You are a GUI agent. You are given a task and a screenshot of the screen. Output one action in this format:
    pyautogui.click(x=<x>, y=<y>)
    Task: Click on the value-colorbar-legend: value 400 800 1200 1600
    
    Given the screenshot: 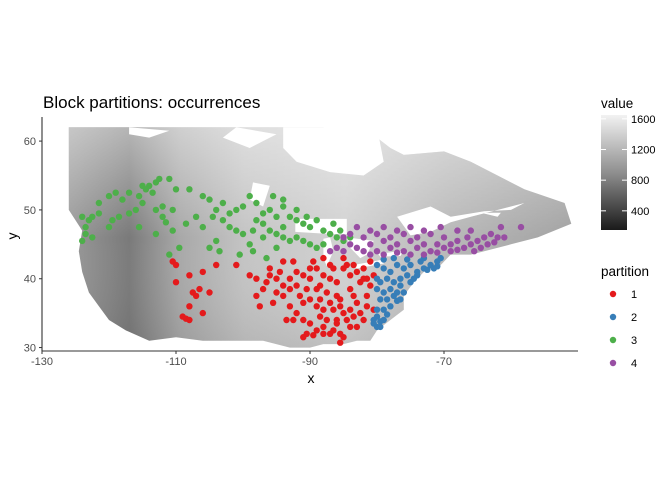 What is the action you would take?
    pyautogui.click(x=628, y=163)
    